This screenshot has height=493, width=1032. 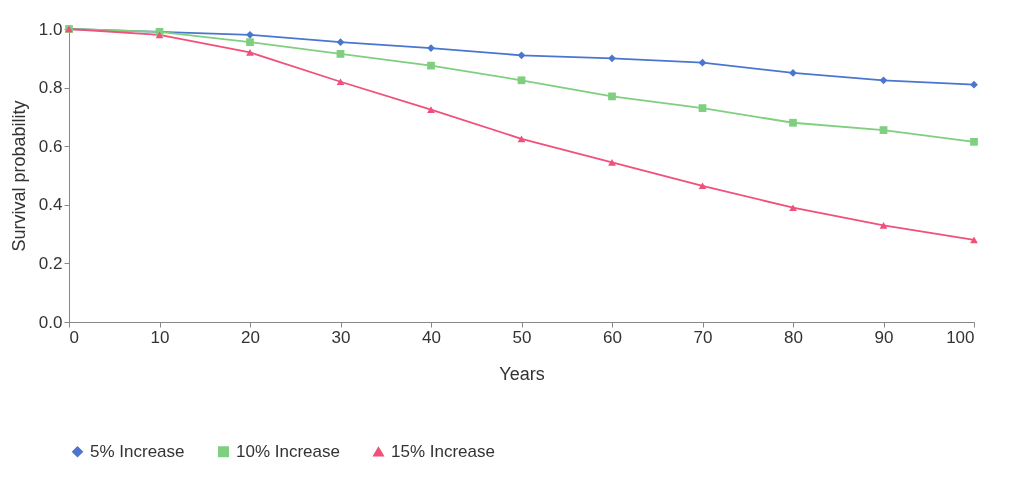 I want to click on legend-label: 15% Increase, so click(x=443, y=451).